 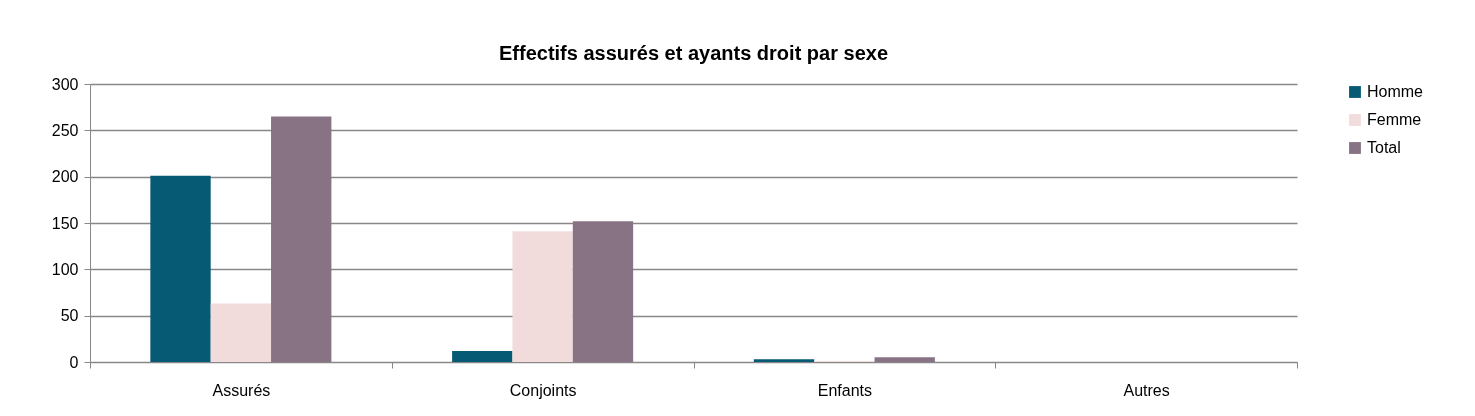 What do you see at coordinates (65, 223) in the screenshot?
I see `y-tick-label: 150` at bounding box center [65, 223].